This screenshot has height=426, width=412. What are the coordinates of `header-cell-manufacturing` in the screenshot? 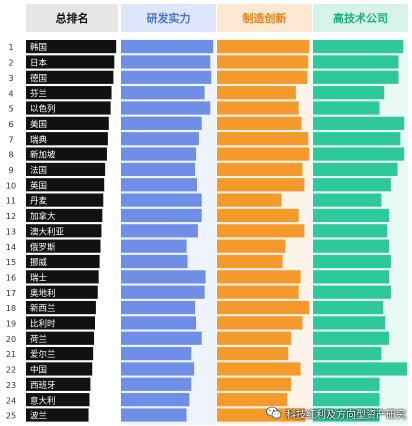 It's located at (264, 18).